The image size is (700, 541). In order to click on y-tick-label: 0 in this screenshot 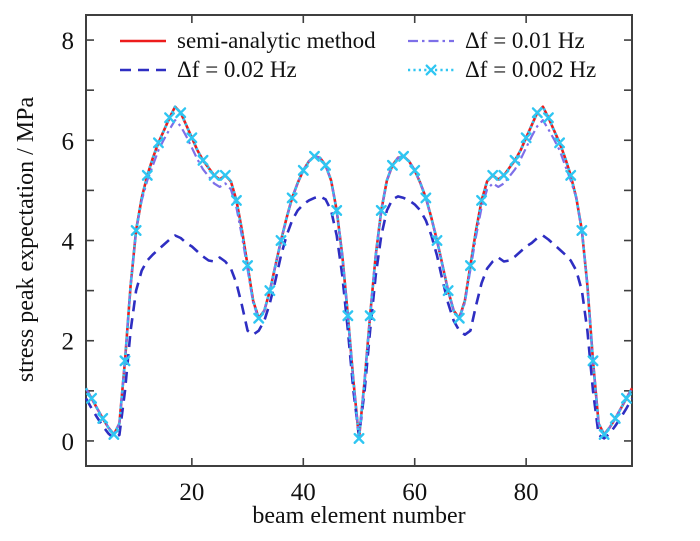, I will do `click(68, 442)`.